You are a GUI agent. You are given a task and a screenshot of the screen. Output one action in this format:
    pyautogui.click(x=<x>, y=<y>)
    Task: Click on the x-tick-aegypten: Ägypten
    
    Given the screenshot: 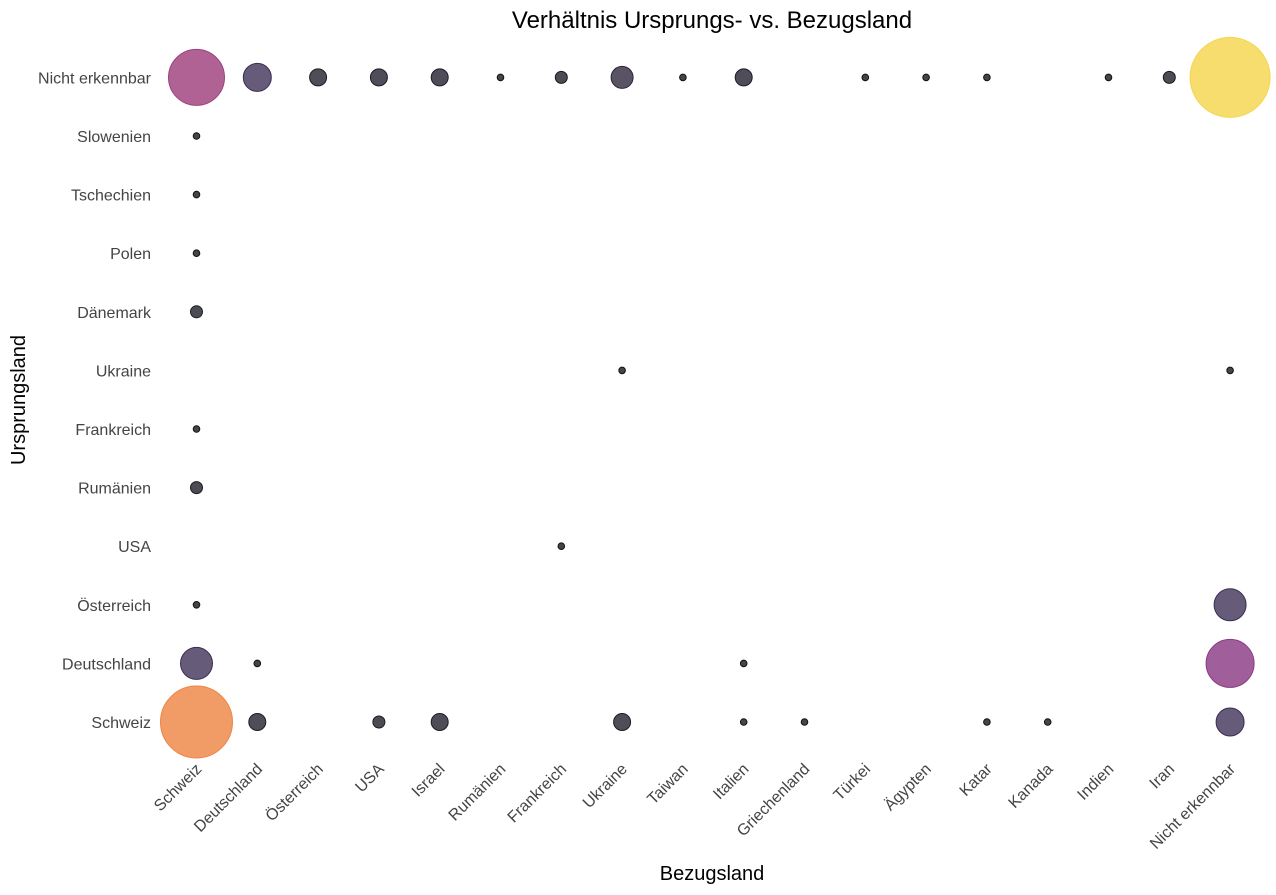 What is the action you would take?
    pyautogui.click(x=908, y=787)
    